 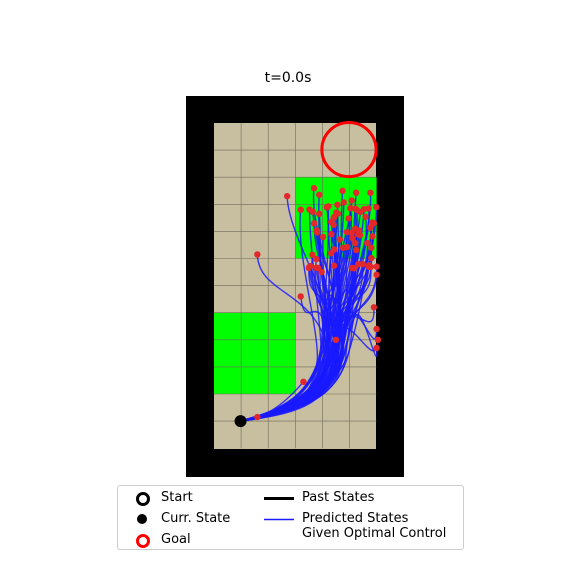 What do you see at coordinates (255, 353) in the screenshot?
I see `lower-region` at bounding box center [255, 353].